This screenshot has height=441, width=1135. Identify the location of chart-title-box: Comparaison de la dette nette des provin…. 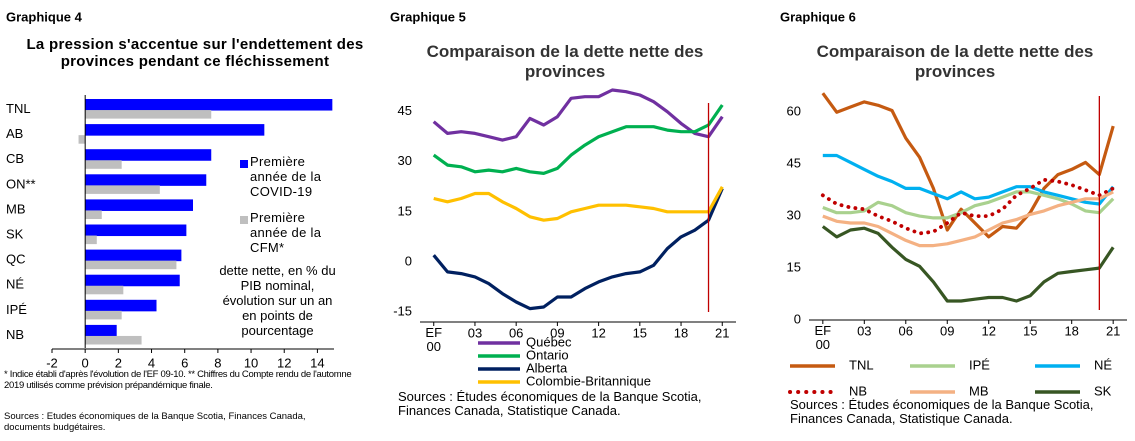
(565, 61).